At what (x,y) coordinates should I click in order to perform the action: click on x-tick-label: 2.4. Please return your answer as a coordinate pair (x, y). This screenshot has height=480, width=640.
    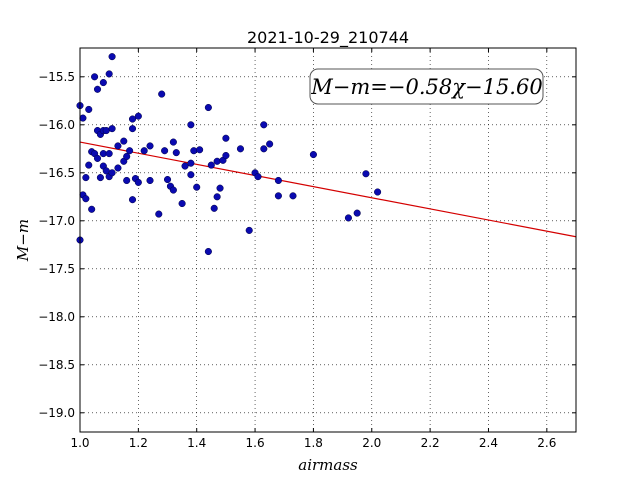
    Looking at the image, I should click on (488, 443).